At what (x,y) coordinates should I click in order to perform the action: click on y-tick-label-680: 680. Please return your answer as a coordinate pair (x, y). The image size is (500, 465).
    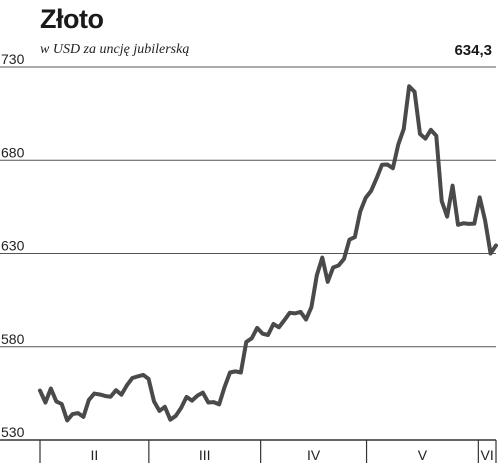
    Looking at the image, I should click on (13, 152).